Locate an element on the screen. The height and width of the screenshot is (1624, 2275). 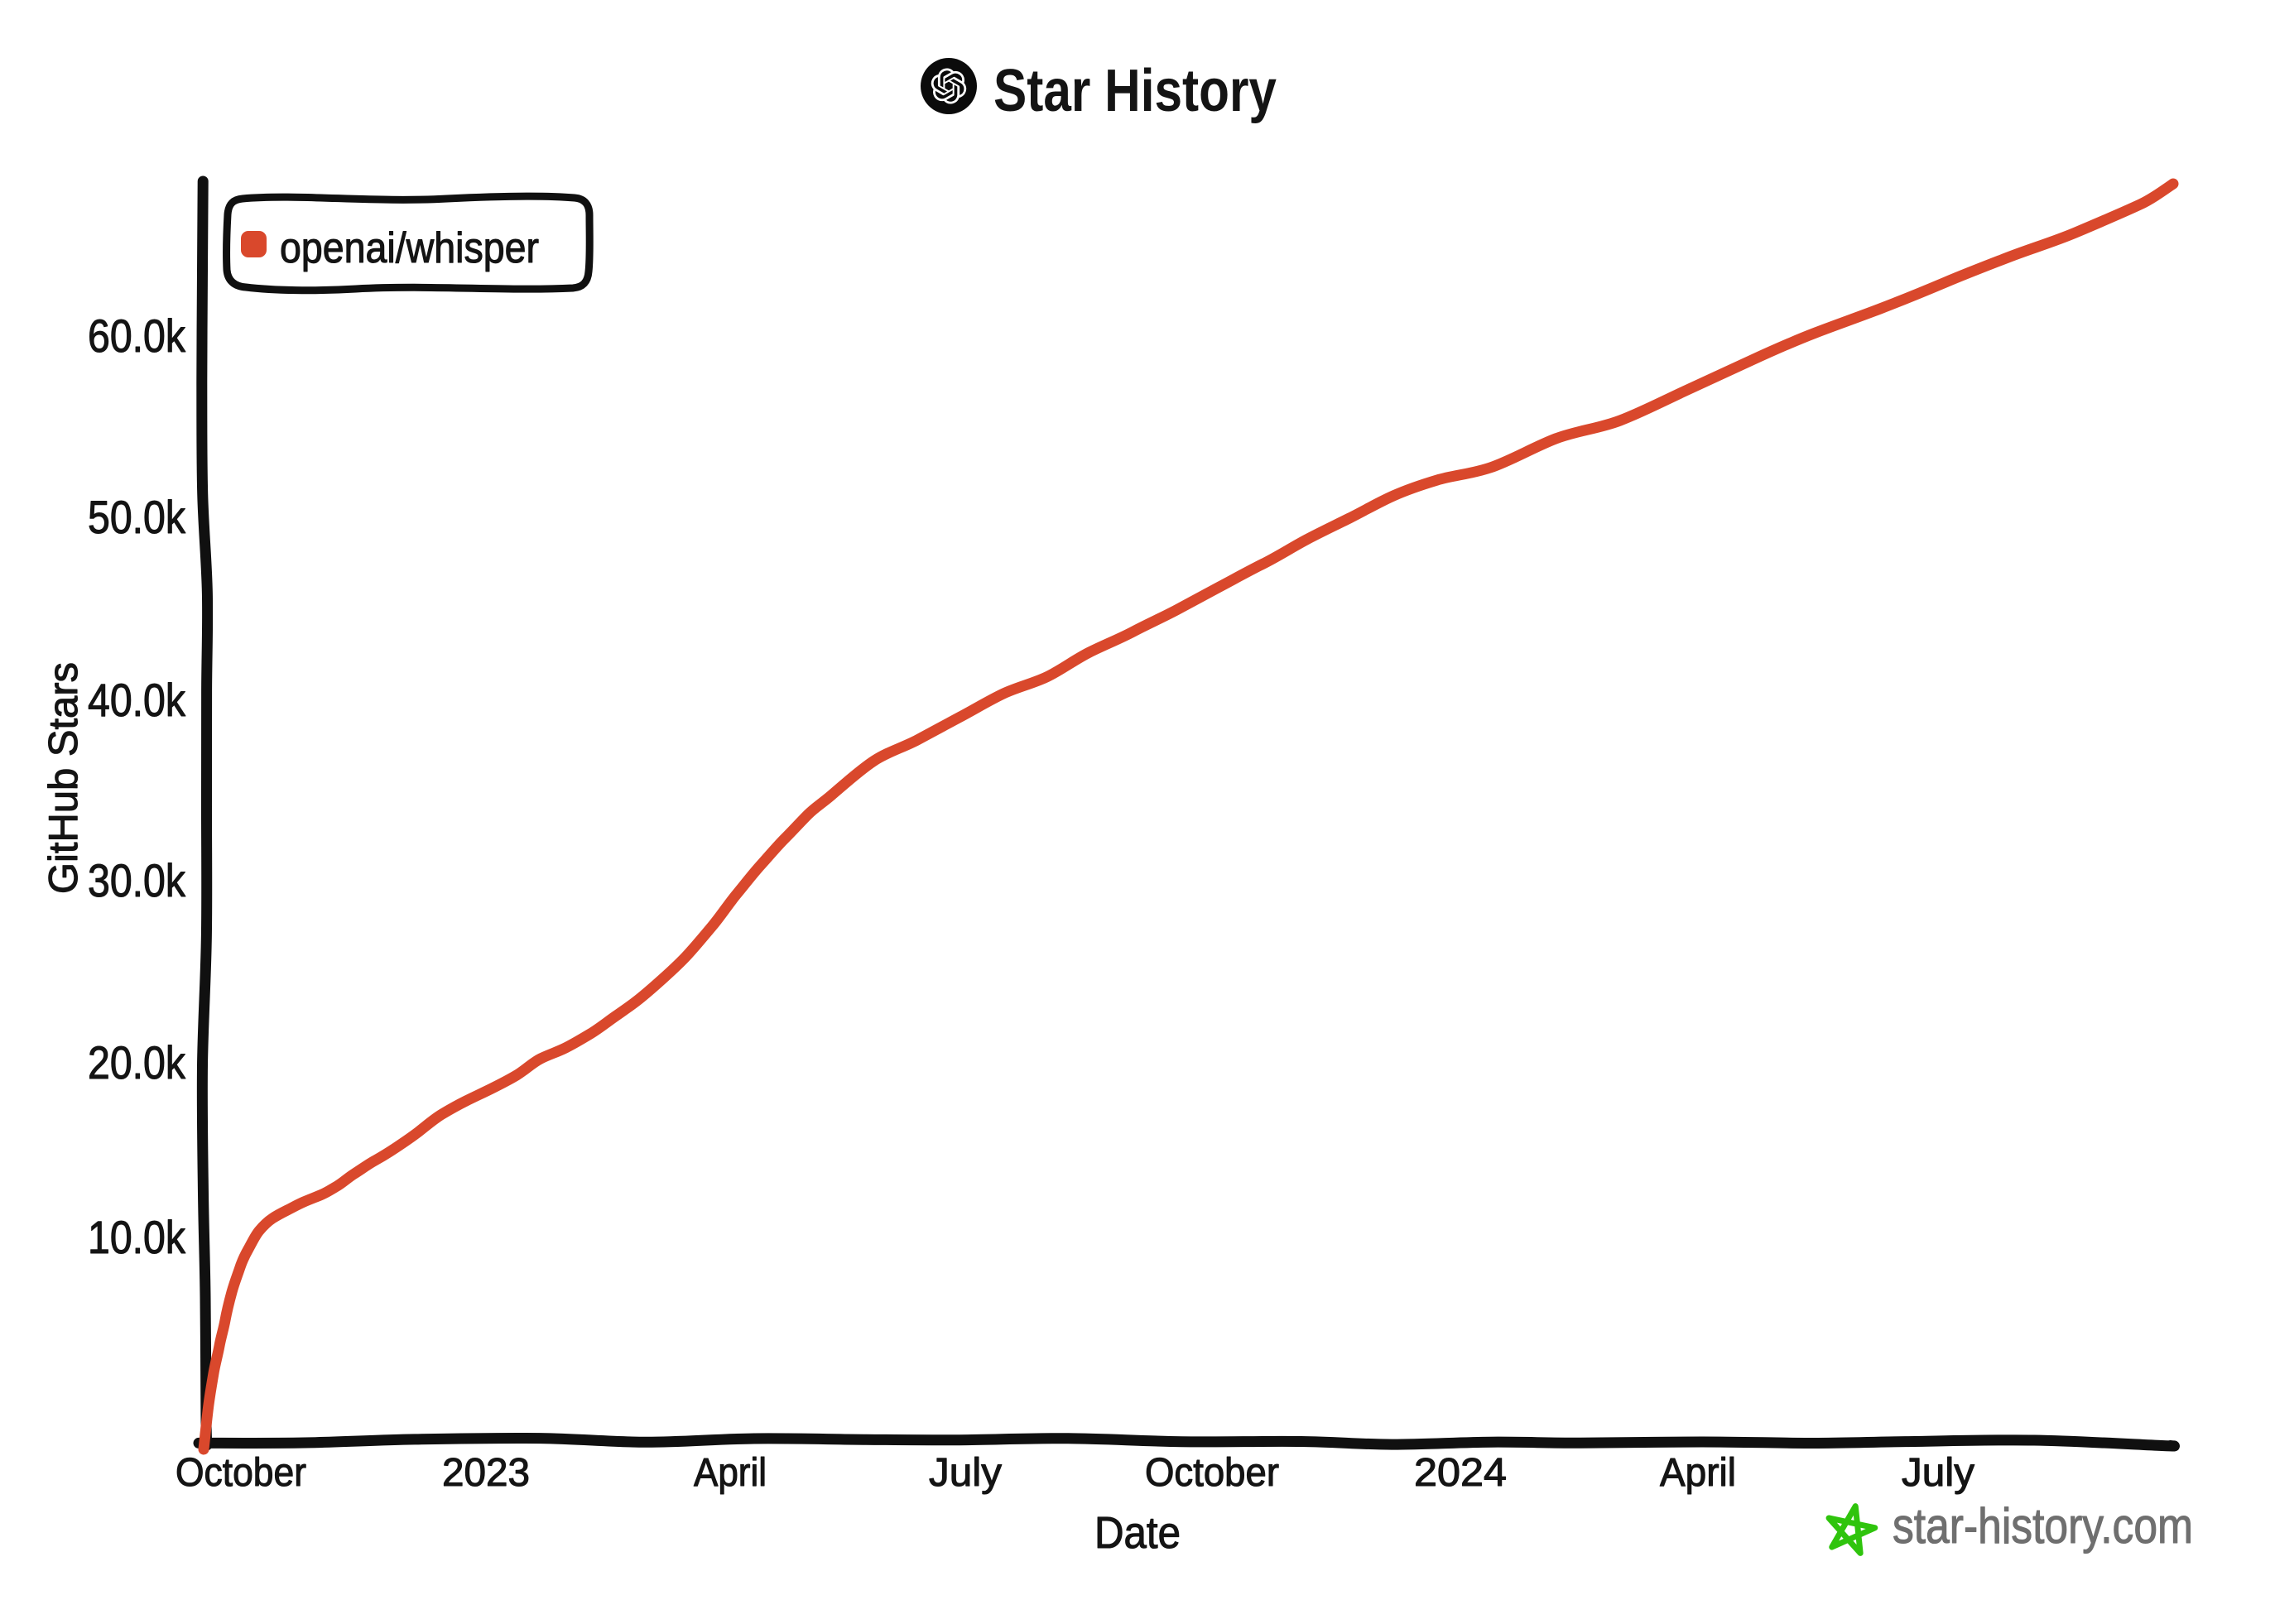
svg-text: GitHub Stars is located at coordinates (63, 778).